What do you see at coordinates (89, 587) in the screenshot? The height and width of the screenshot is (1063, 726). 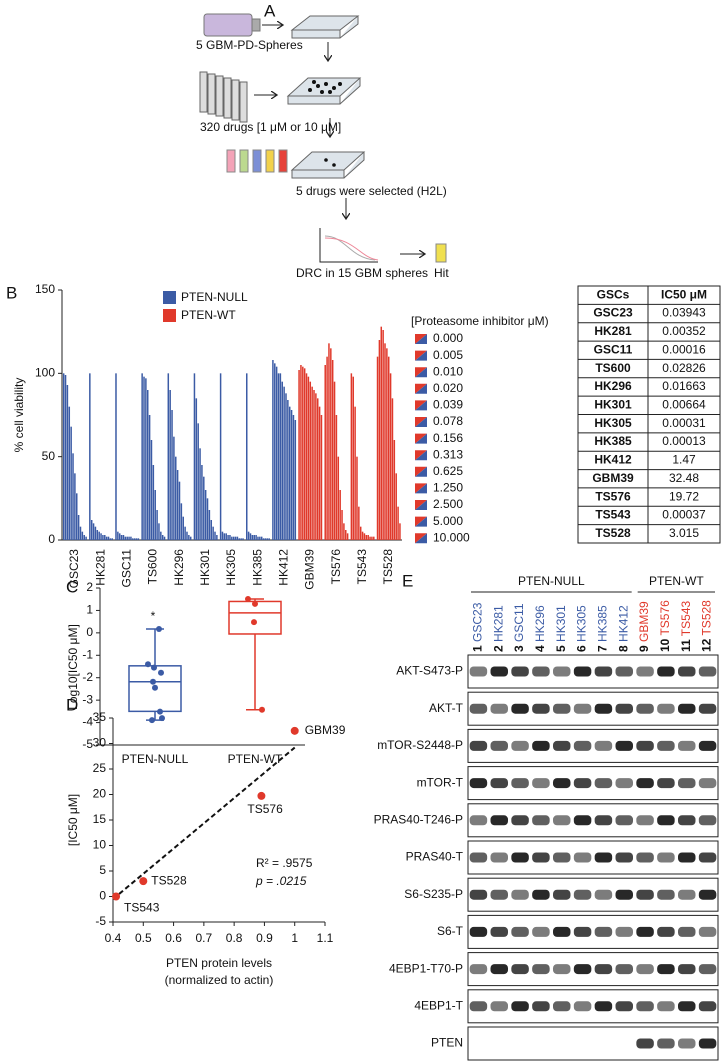 I see `y-tick-label: 2` at bounding box center [89, 587].